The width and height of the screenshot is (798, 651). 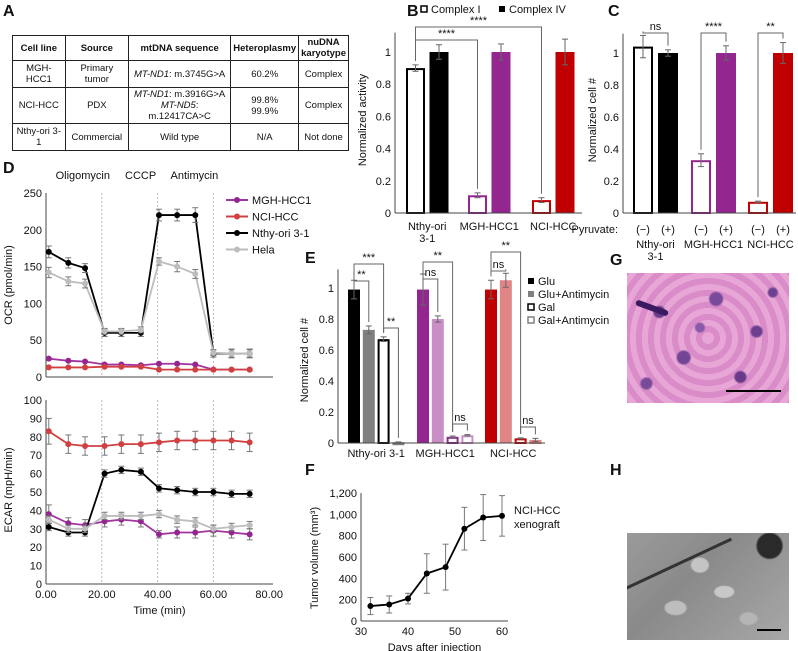 I want to click on injection-label: Antimycin, so click(x=195, y=176).